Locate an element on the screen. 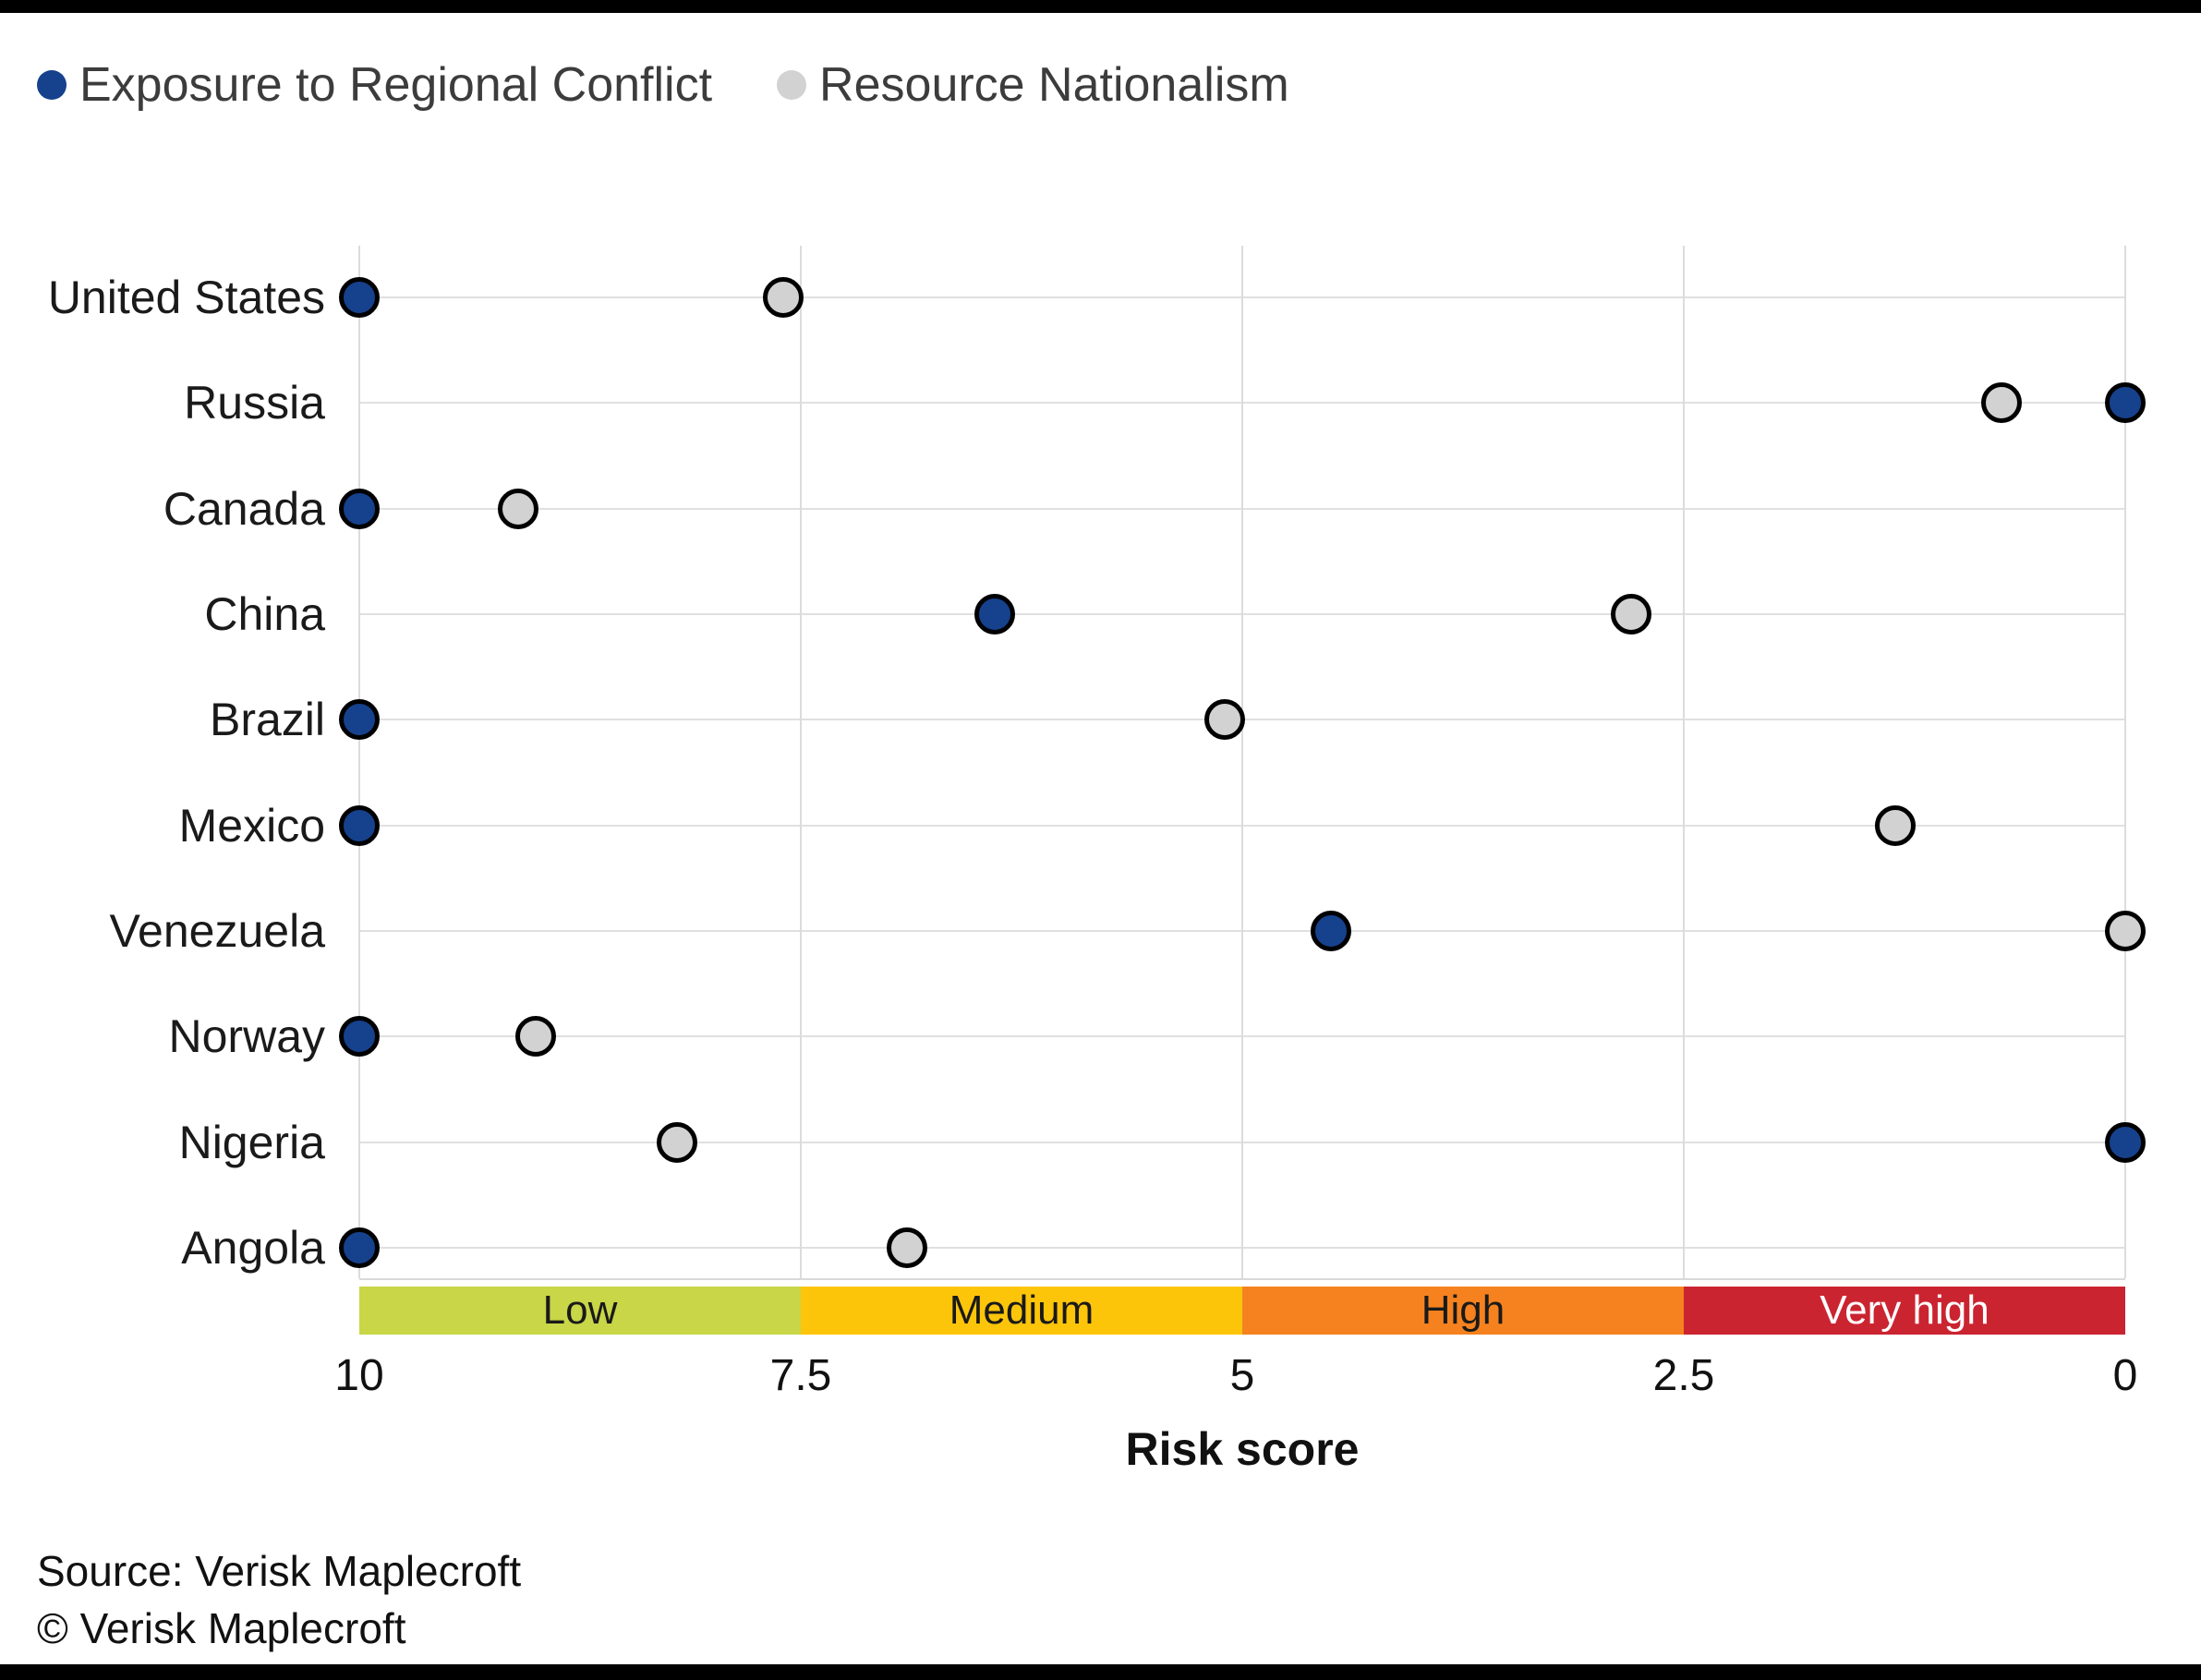 The height and width of the screenshot is (1680, 2201). dot-resource-nationalism-russia is located at coordinates (2002, 403).